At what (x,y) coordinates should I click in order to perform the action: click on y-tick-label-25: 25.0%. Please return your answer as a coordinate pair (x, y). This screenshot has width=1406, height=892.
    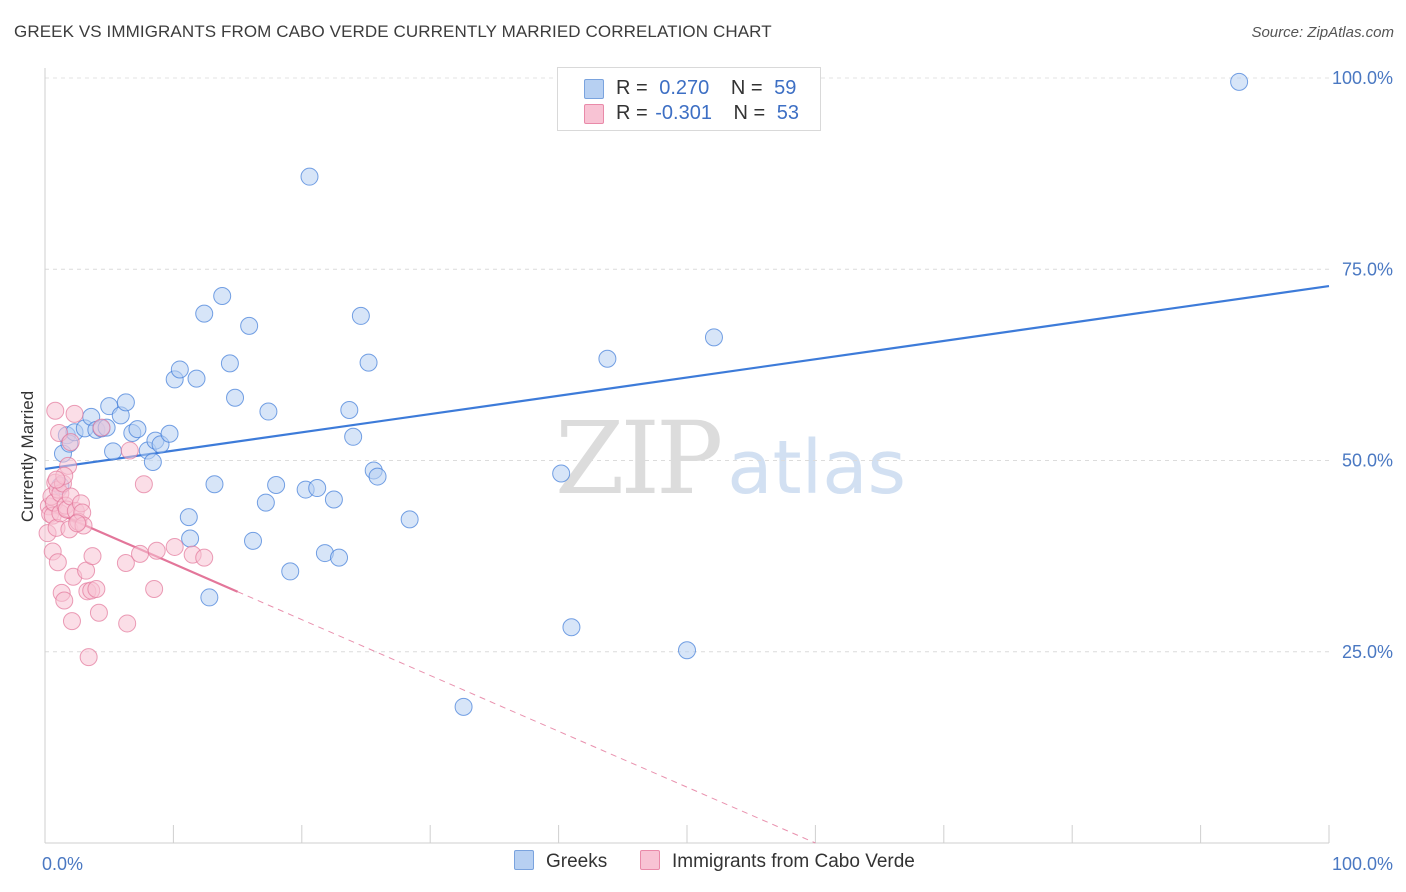
    Looking at the image, I should click on (1367, 652).